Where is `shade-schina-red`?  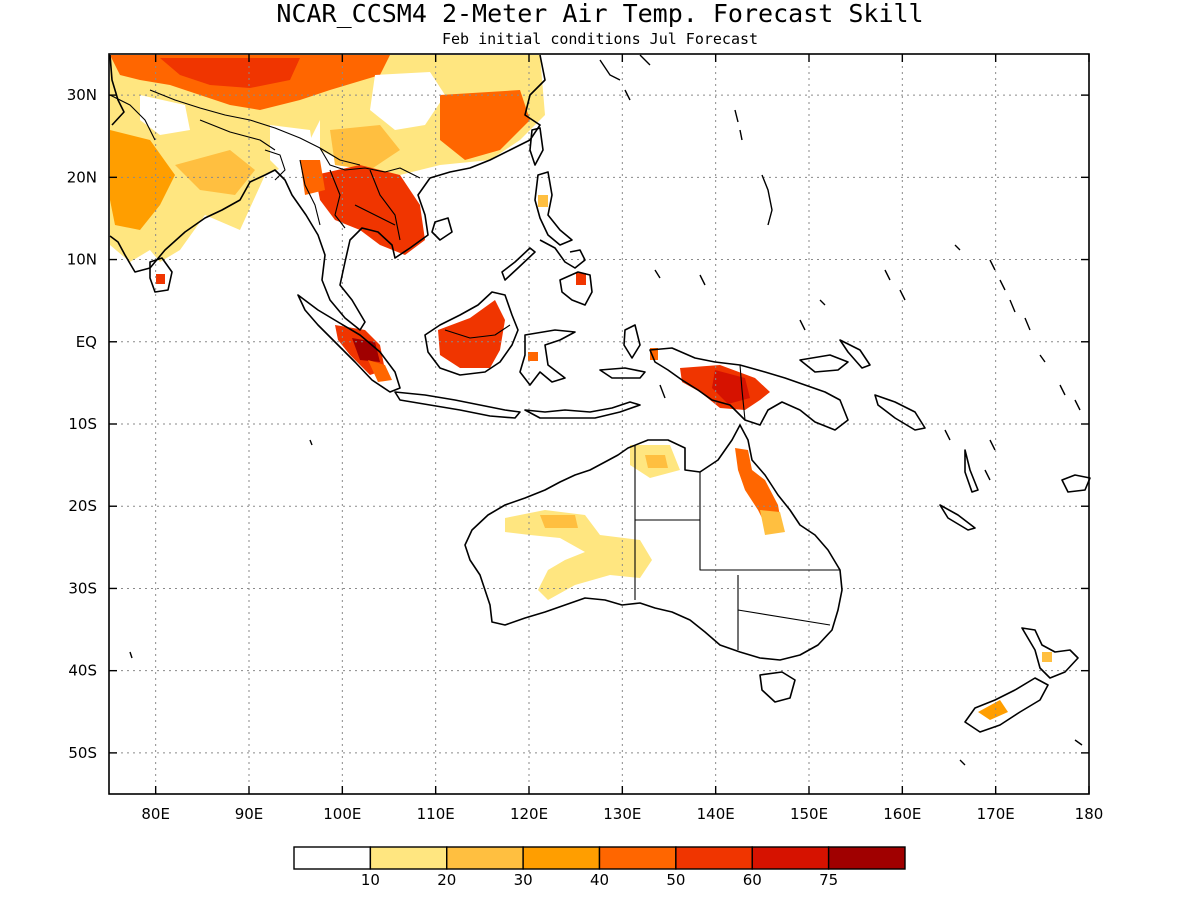
shade-schina-red is located at coordinates (485, 125).